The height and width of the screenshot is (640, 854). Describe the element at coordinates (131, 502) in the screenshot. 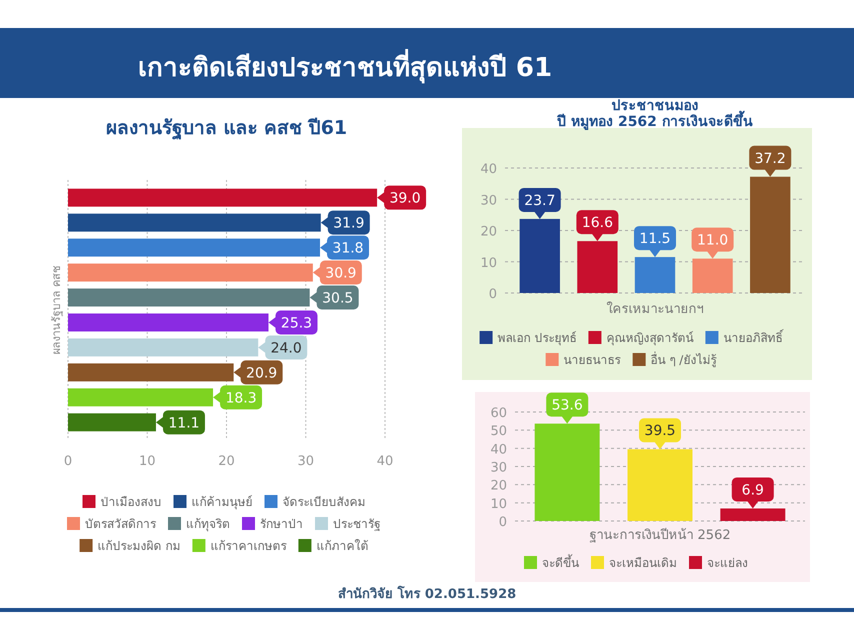

I see `legend-label: ป่าเมืองสงบ` at that location.